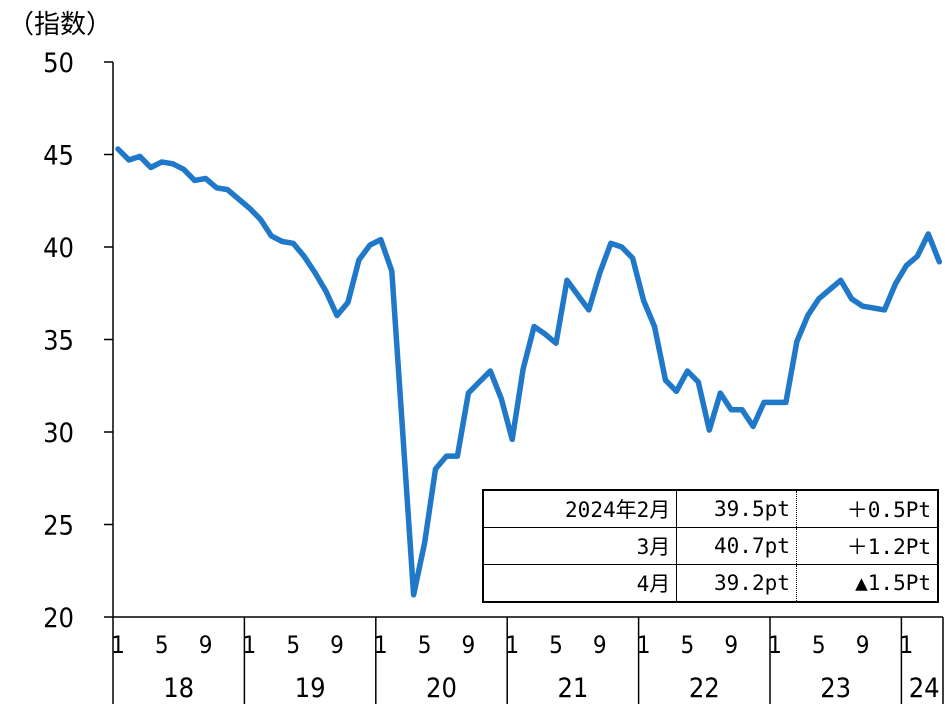 This screenshot has height=704, width=945. I want to click on x-year-label: 23, so click(835, 688).